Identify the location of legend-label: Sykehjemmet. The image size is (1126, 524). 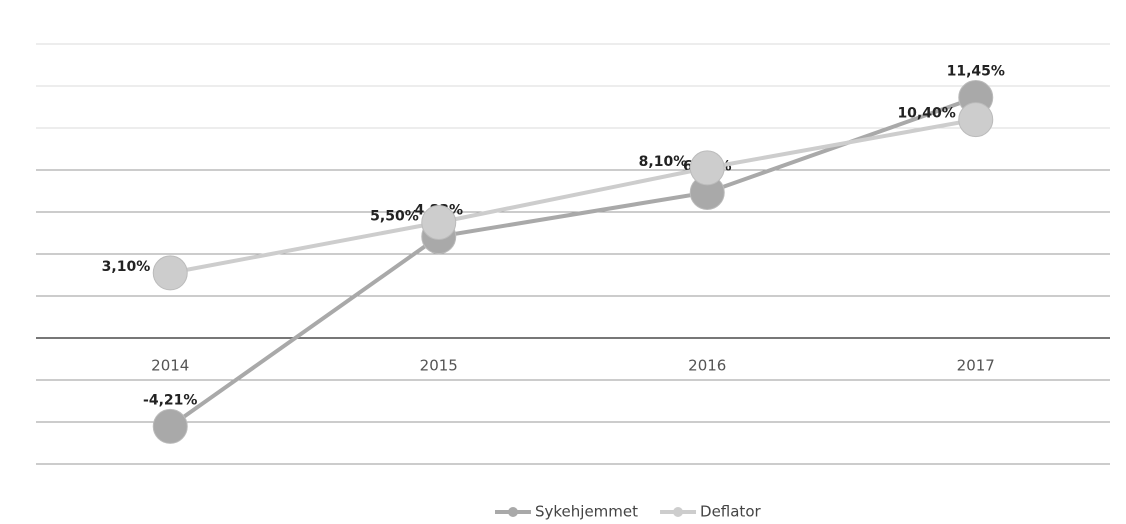
(586, 512).